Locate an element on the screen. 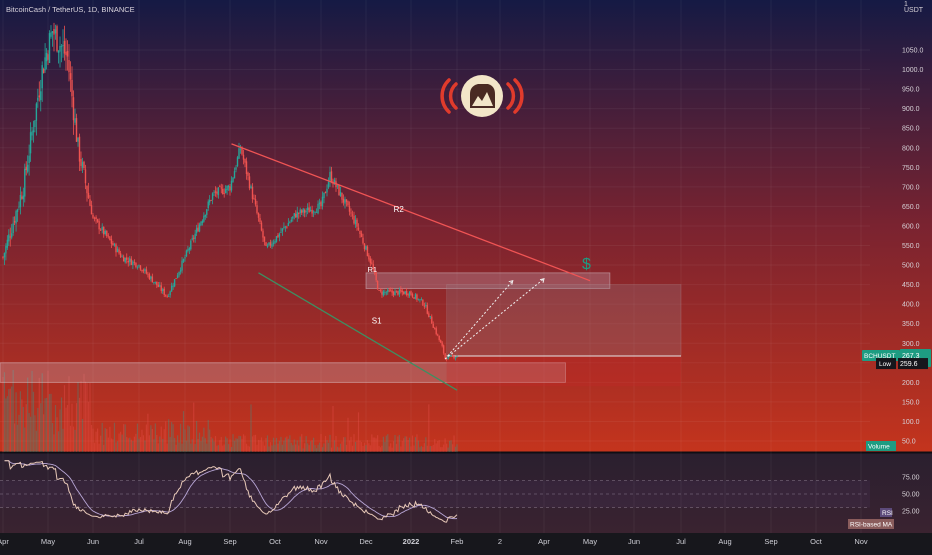  low-value-text: 259.6 is located at coordinates (909, 364).